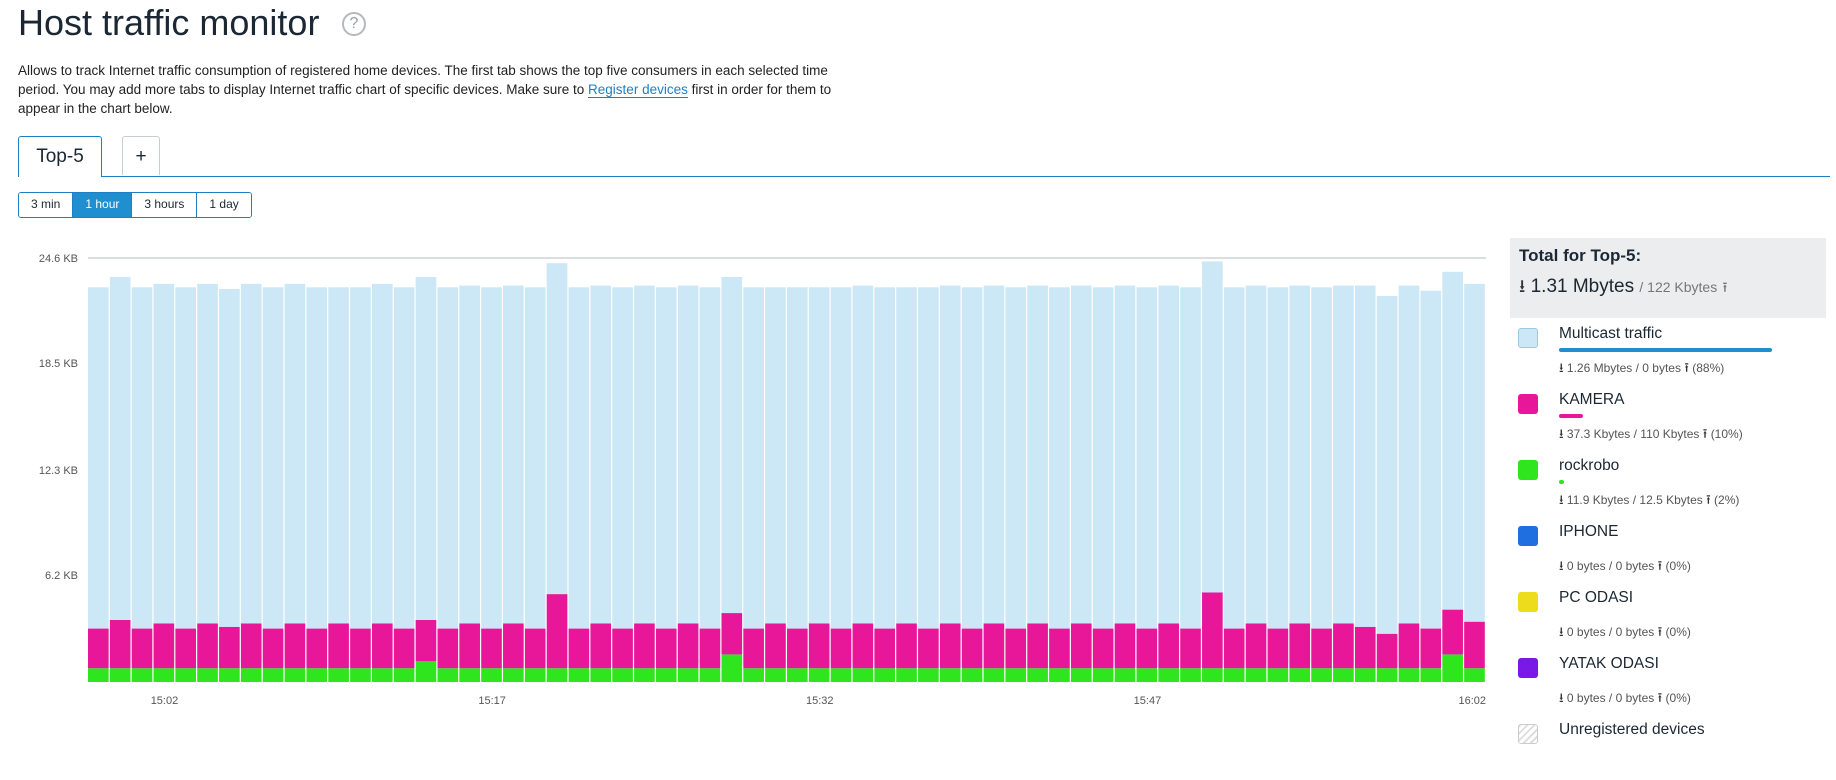  What do you see at coordinates (1673, 552) in the screenshot?
I see `legend-item-iphone: IPHONE ⭳ 0 bytes / 0 bytes ⭱ (0%)` at bounding box center [1673, 552].